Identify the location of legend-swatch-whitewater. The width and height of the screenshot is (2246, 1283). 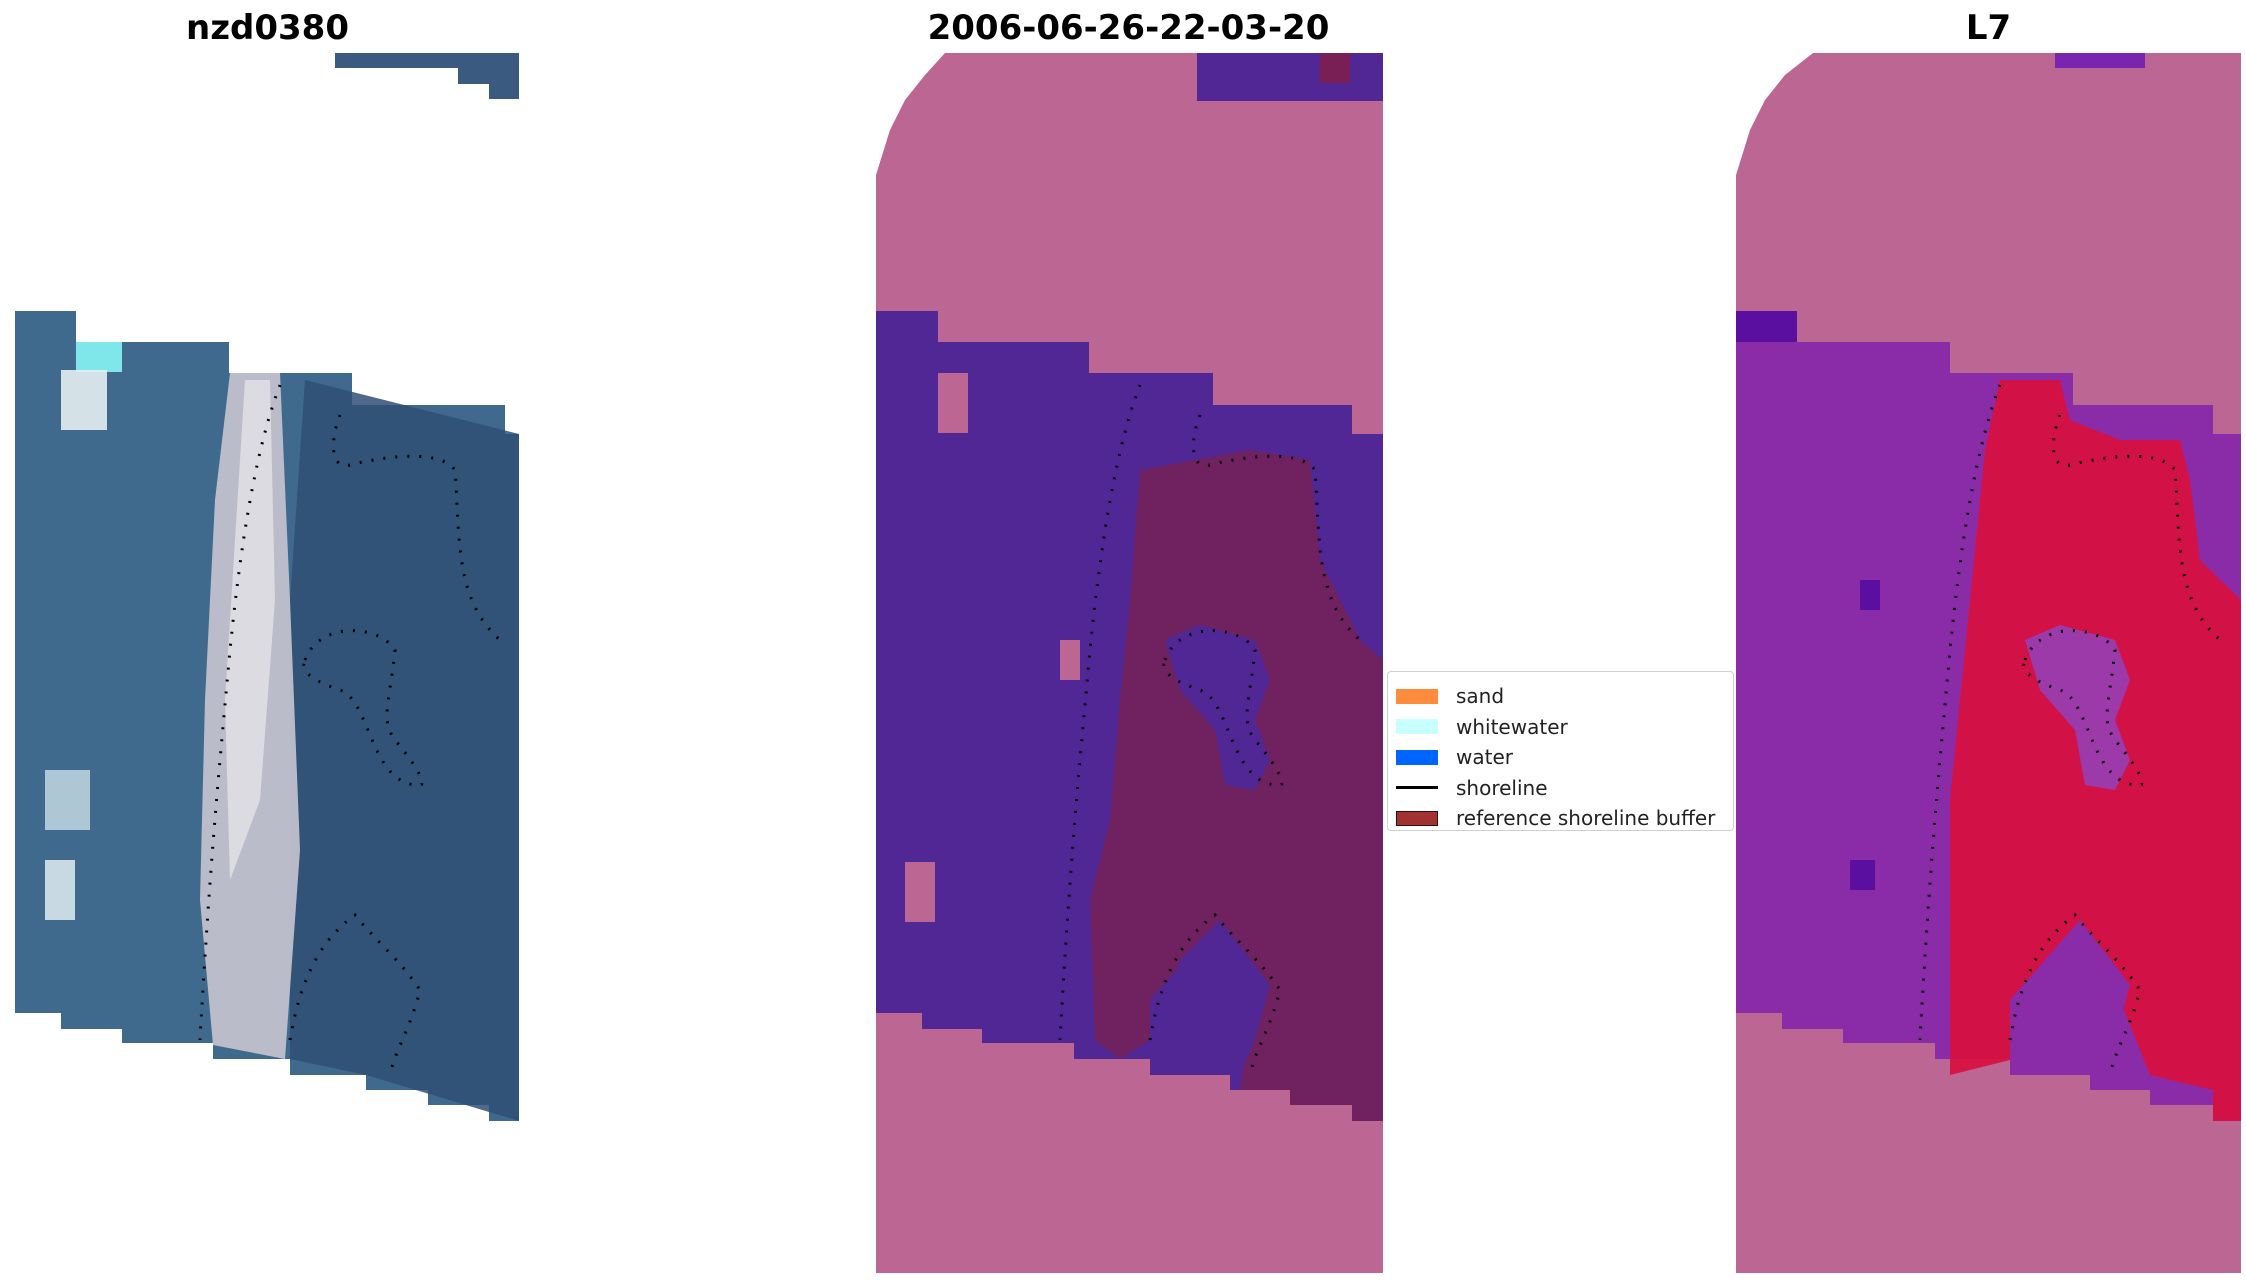
(1417, 727).